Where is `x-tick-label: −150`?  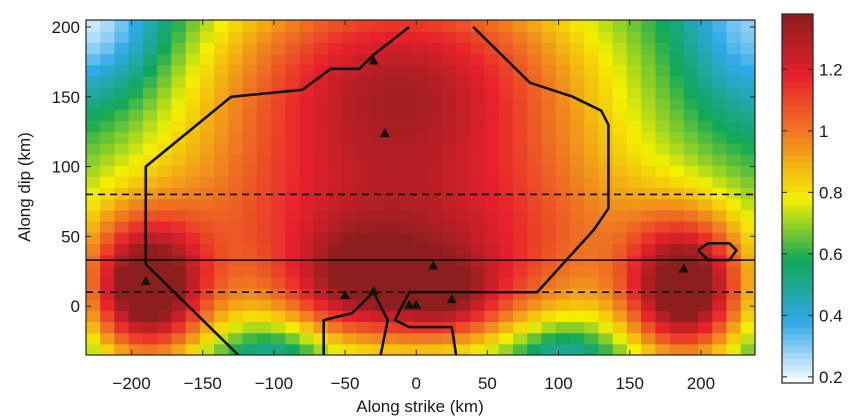 x-tick-label: −150 is located at coordinates (203, 383).